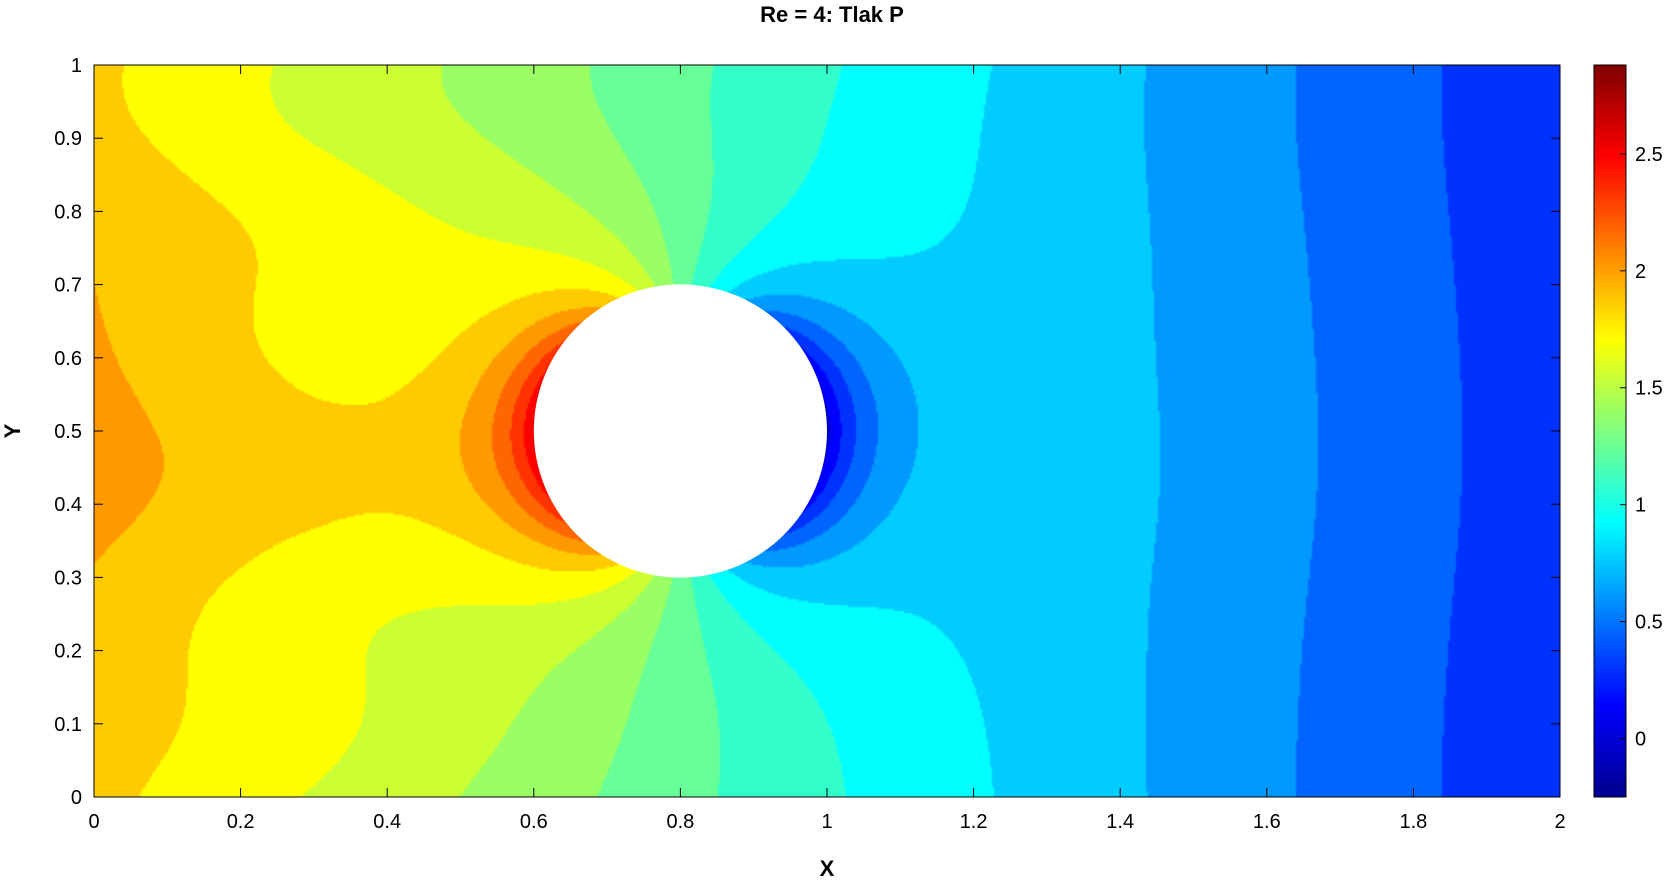 The height and width of the screenshot is (881, 1672). What do you see at coordinates (680, 822) in the screenshot?
I see `x-tick-label: 0.8` at bounding box center [680, 822].